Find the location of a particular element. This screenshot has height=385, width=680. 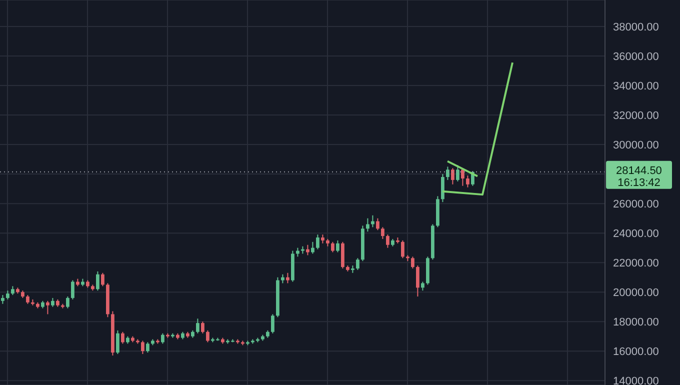

y-tick-label: 34000.00 is located at coordinates (636, 86).